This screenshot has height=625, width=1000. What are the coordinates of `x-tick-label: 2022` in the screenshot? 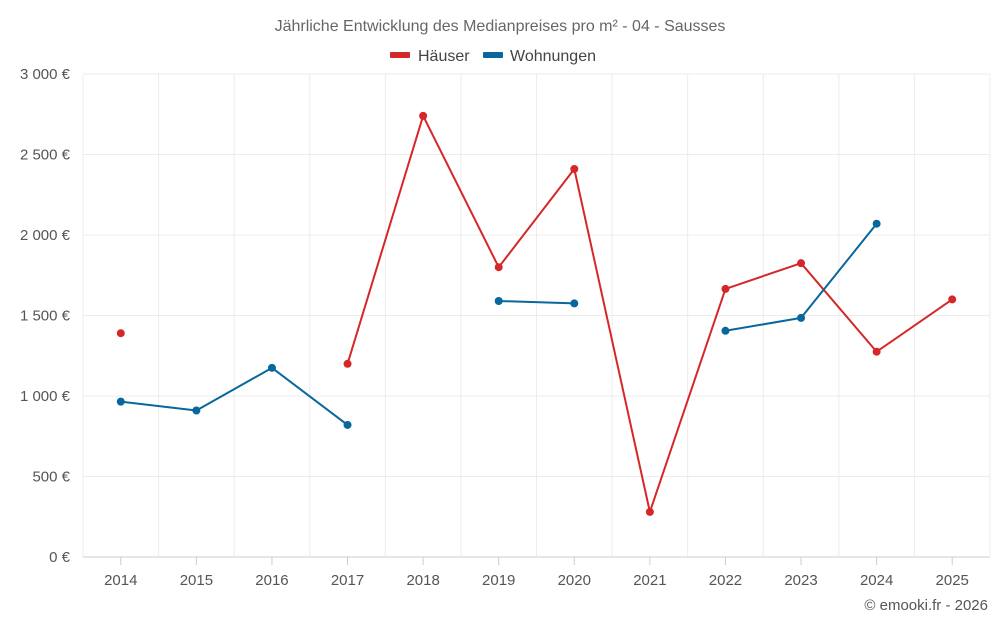 It's located at (725, 580).